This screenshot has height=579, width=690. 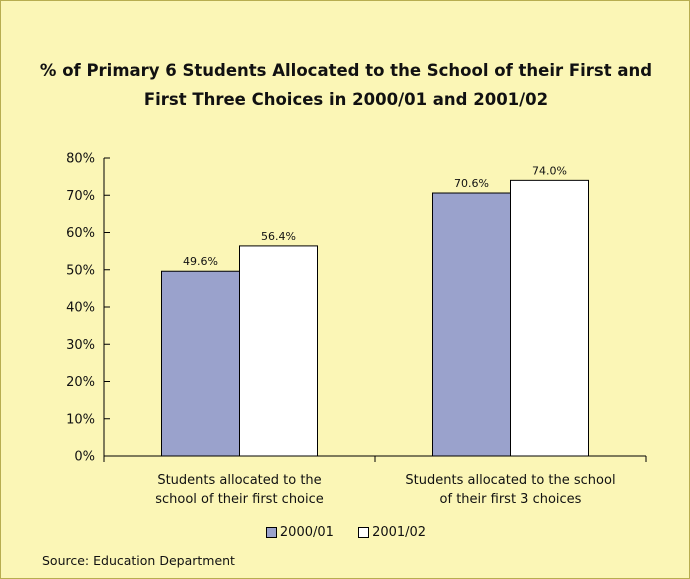 I want to click on data-label-series-1-cat-0: 56.4%, so click(x=278, y=236).